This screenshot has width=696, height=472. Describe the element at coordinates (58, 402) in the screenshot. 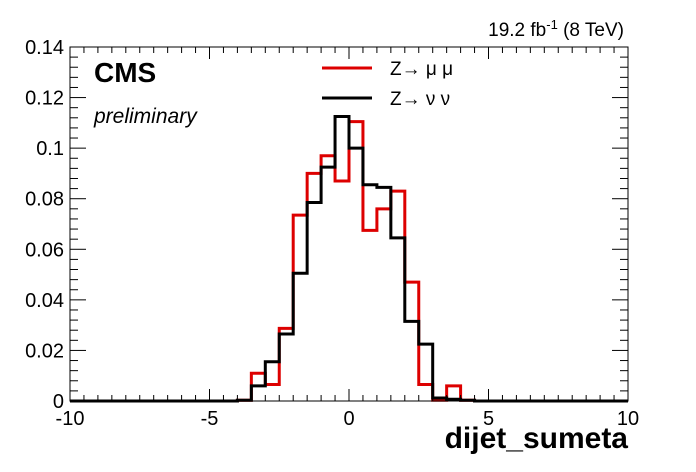

I see `y-tick-label: 0` at that location.